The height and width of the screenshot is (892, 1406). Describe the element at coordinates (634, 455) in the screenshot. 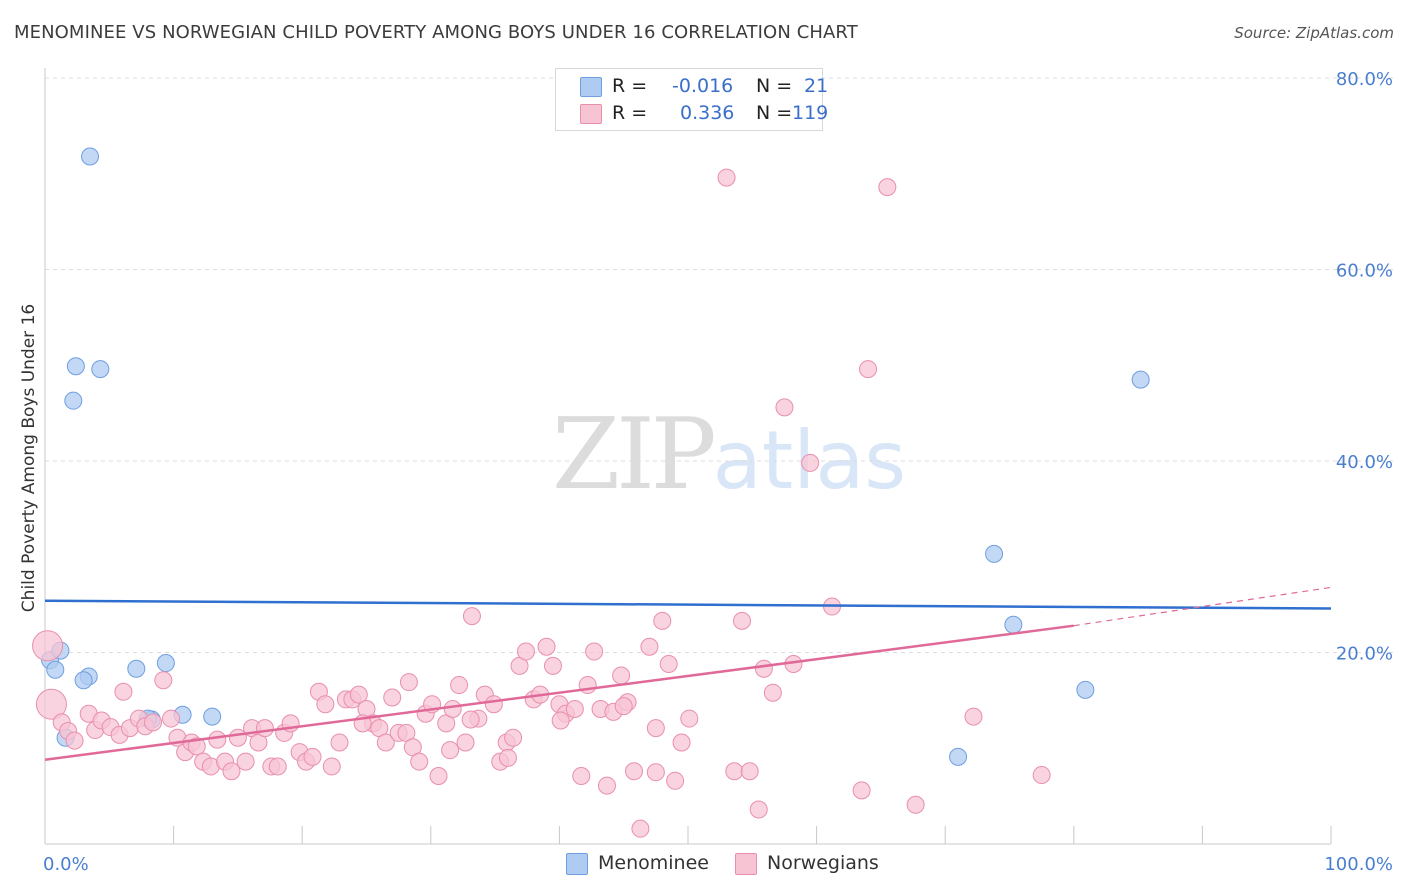

I see `watermark-zip: ZIP` at that location.